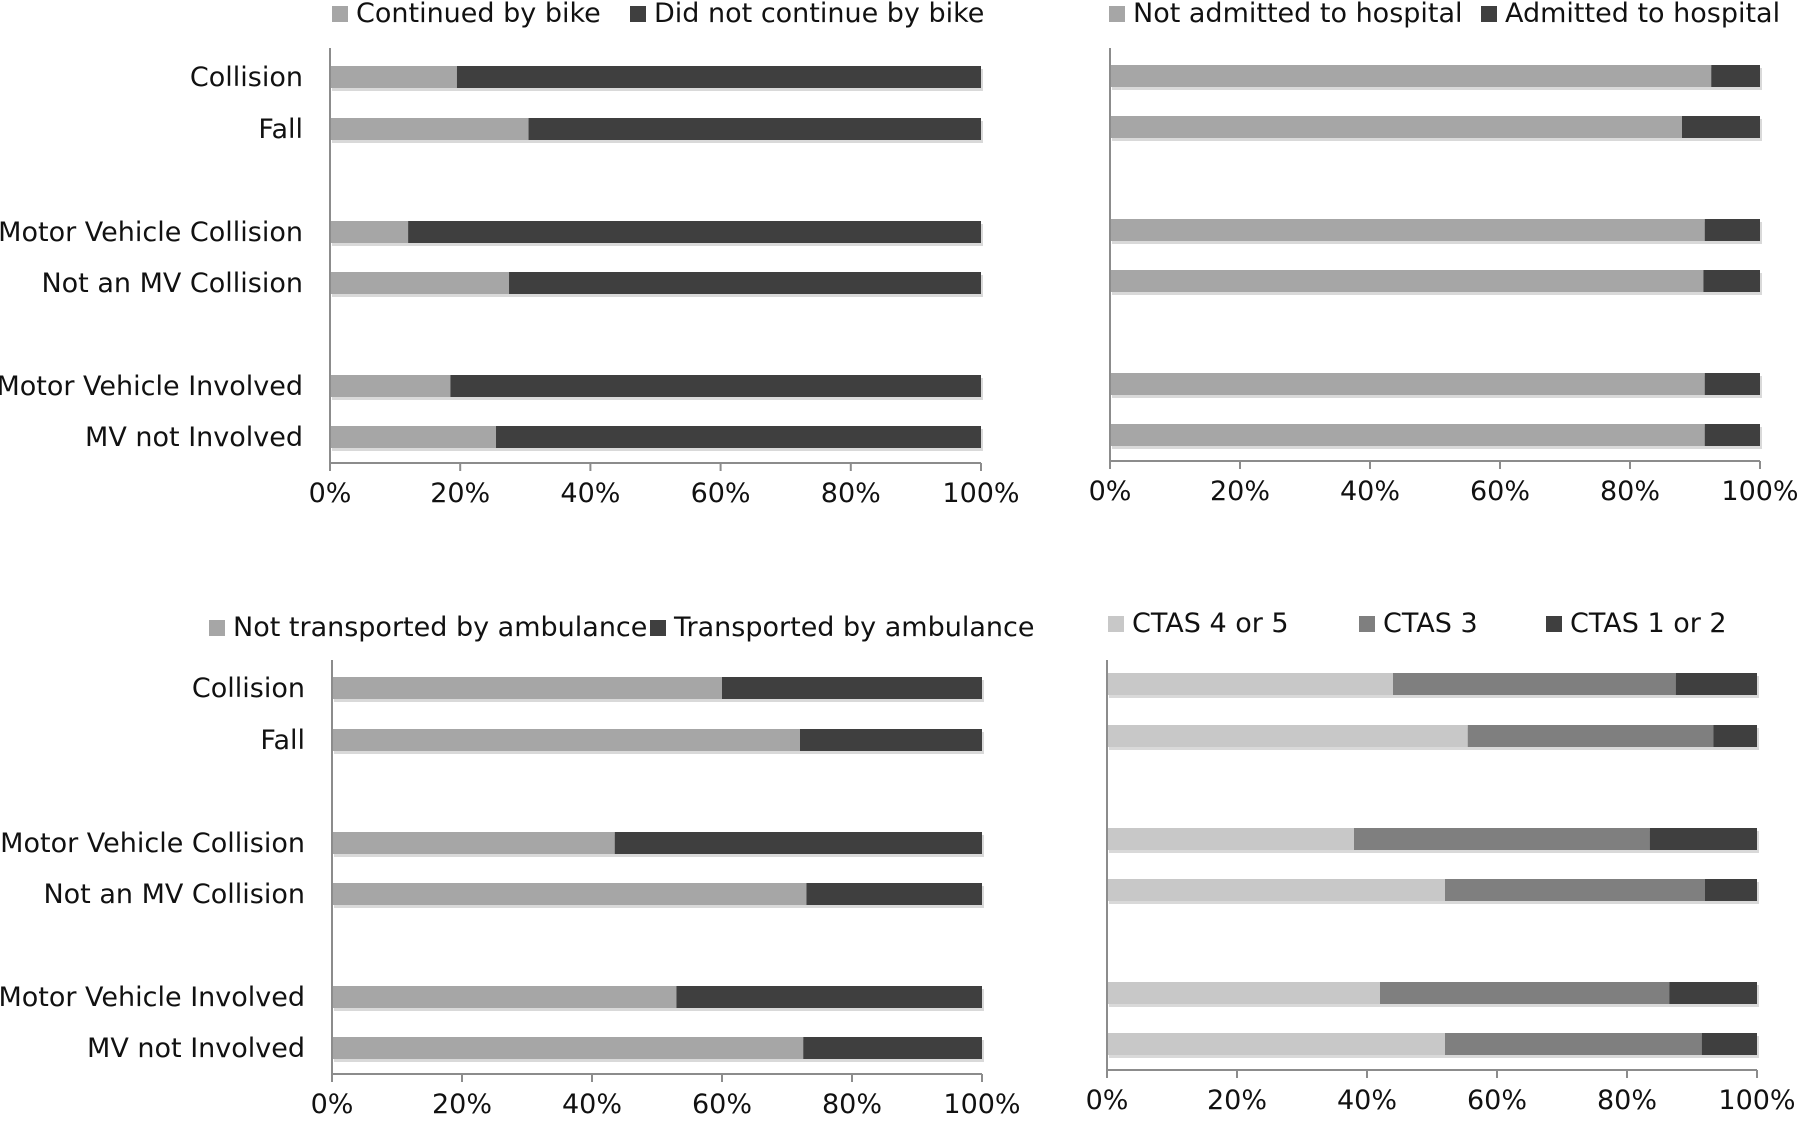 The height and width of the screenshot is (1132, 1800). I want to click on legend-label: Did not continue by bike, so click(819, 14).